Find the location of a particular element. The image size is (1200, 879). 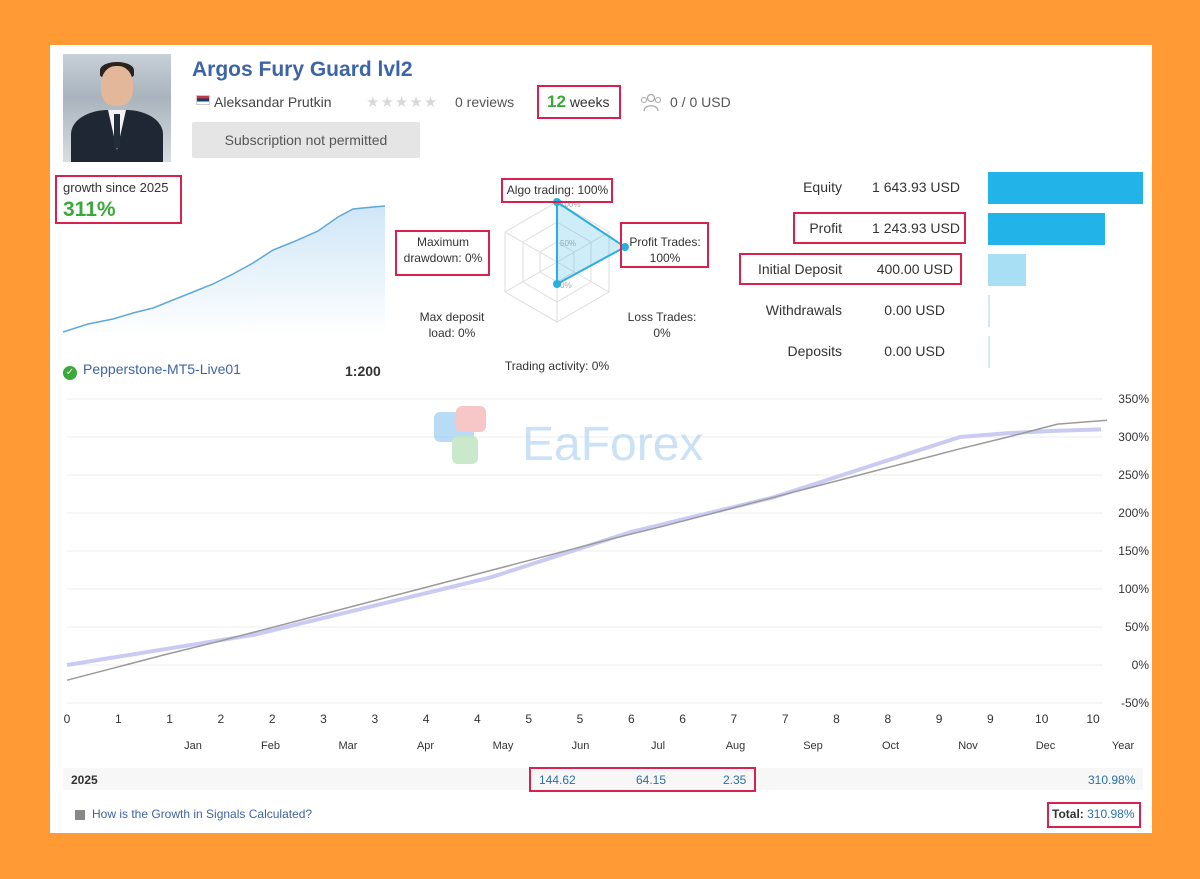

monthly-highlight is located at coordinates (642, 779).